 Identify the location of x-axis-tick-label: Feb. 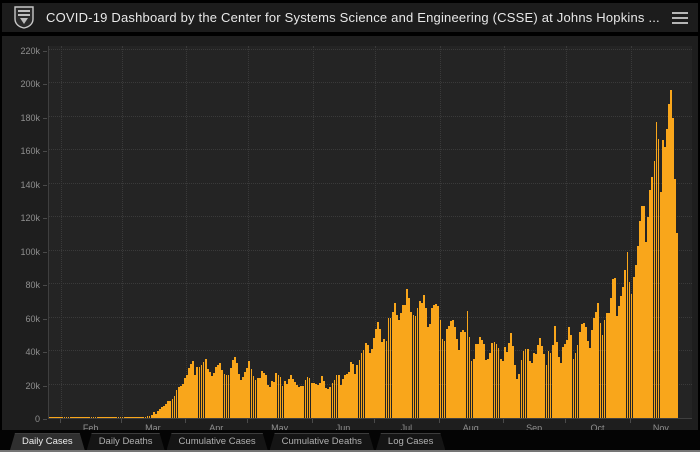
(90, 428).